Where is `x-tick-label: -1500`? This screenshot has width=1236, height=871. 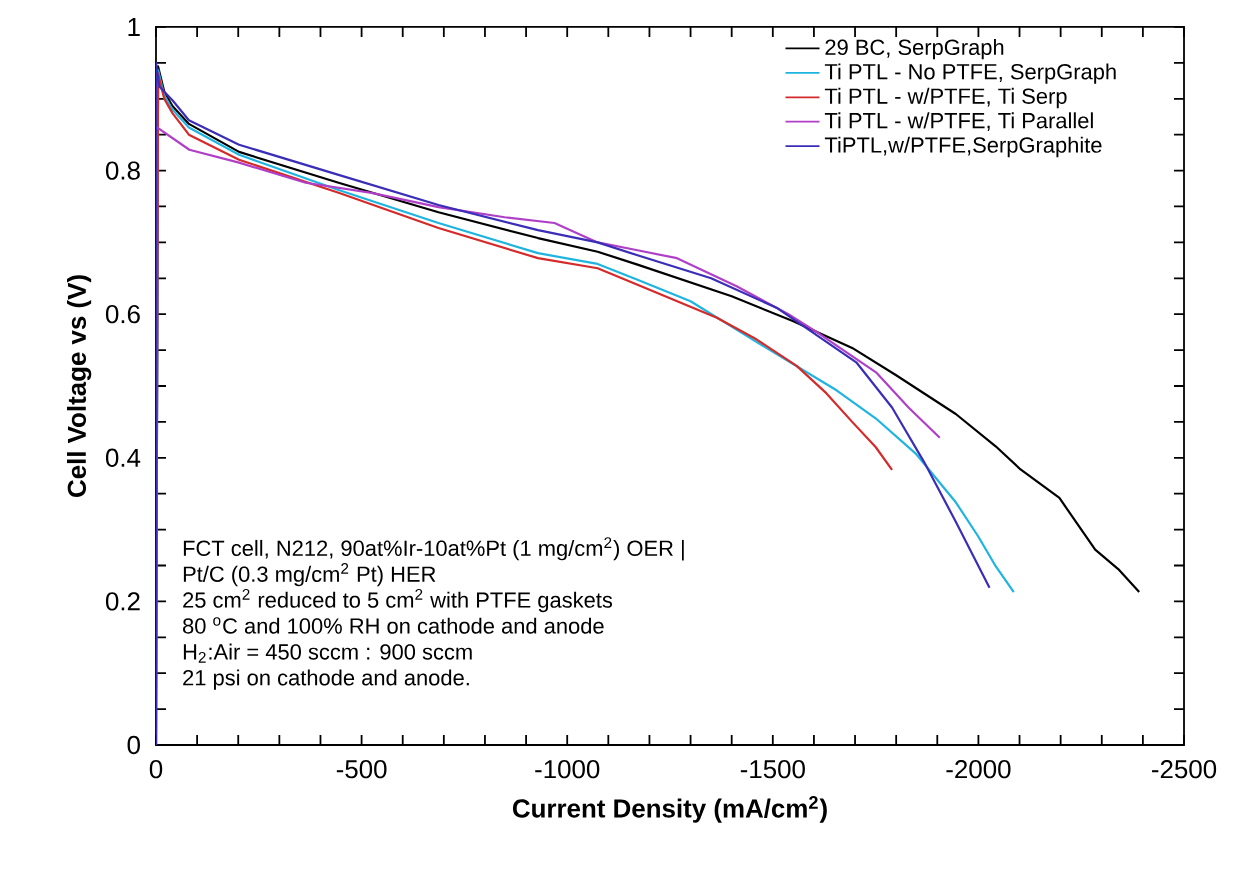 x-tick-label: -1500 is located at coordinates (772, 769).